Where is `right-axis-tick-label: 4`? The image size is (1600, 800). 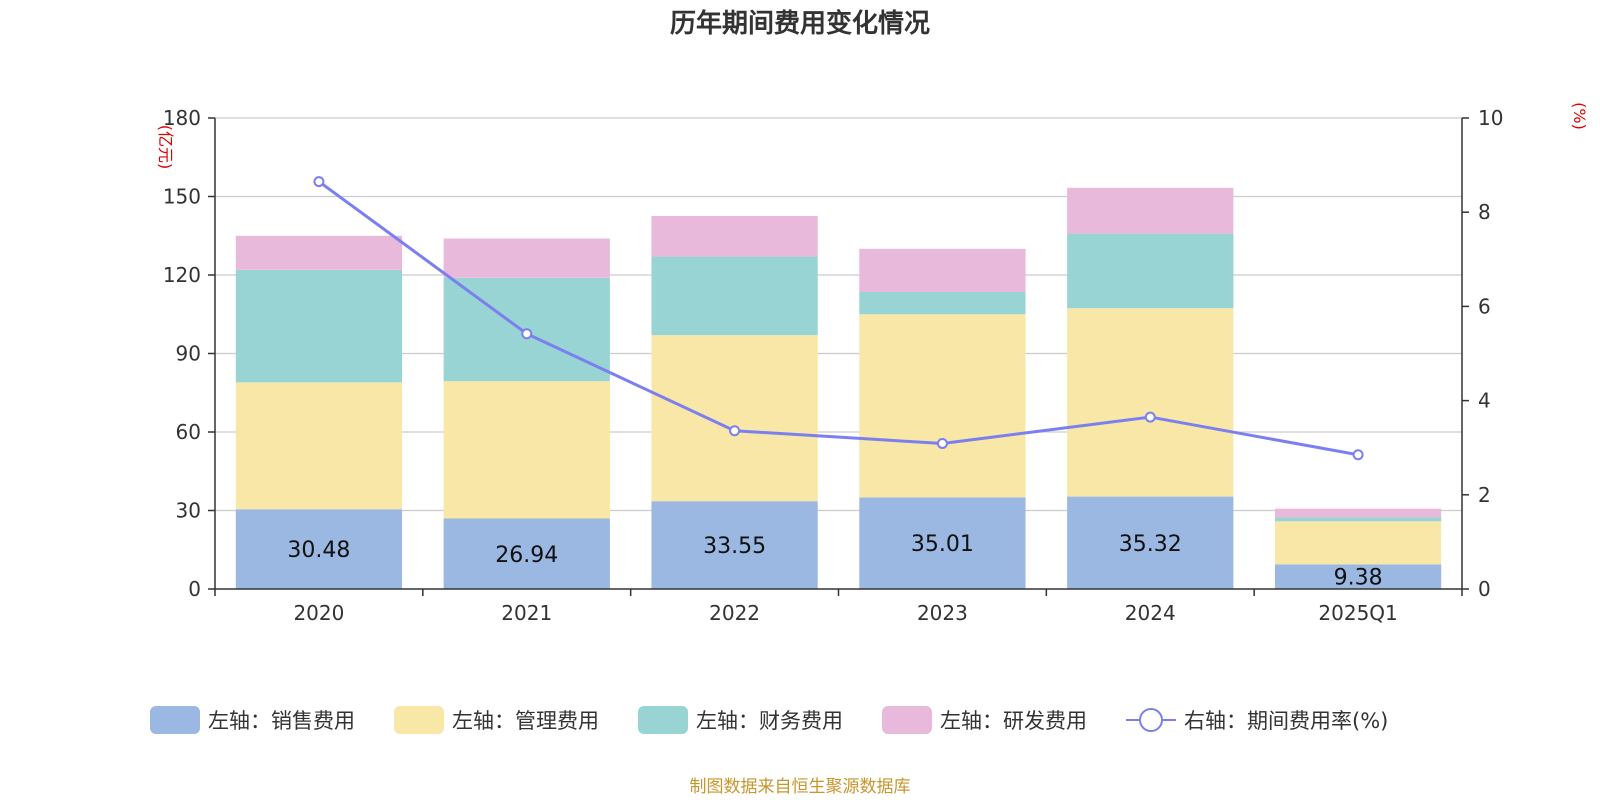
right-axis-tick-label: 4 is located at coordinates (1484, 401).